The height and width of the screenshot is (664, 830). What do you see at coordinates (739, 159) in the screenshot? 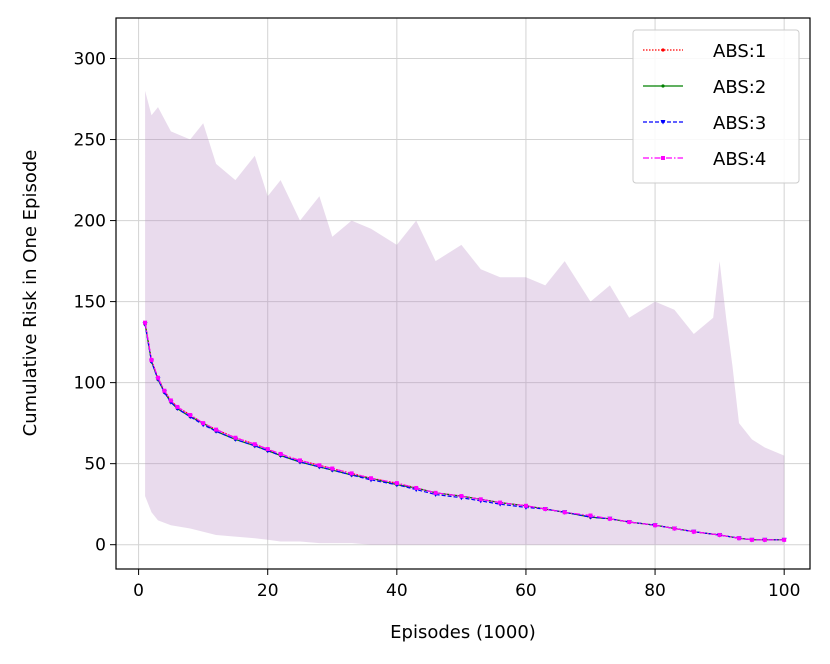
I see `legend-label: ABS:4` at bounding box center [739, 159].